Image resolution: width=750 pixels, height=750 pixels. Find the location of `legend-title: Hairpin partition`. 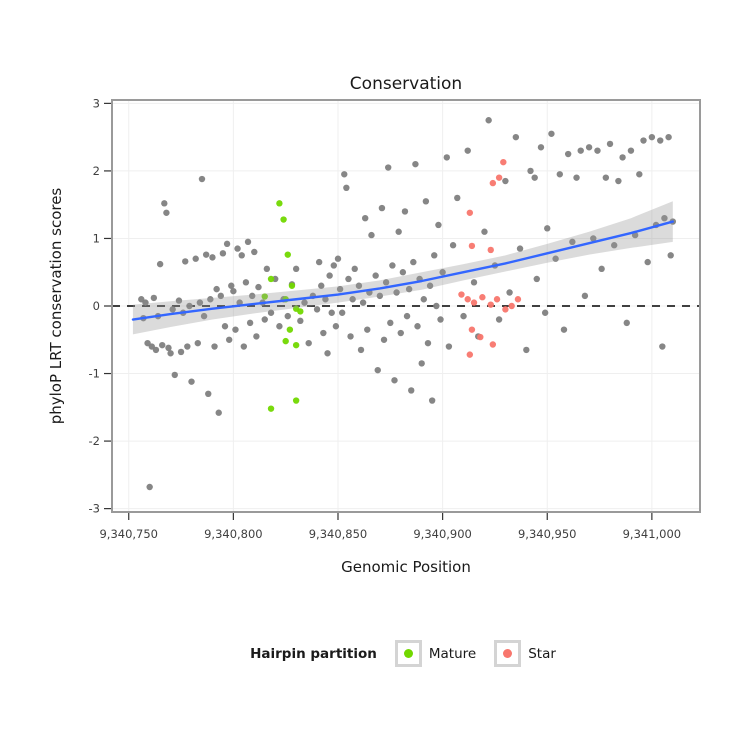

legend-title: Hairpin partition is located at coordinates (313, 653).